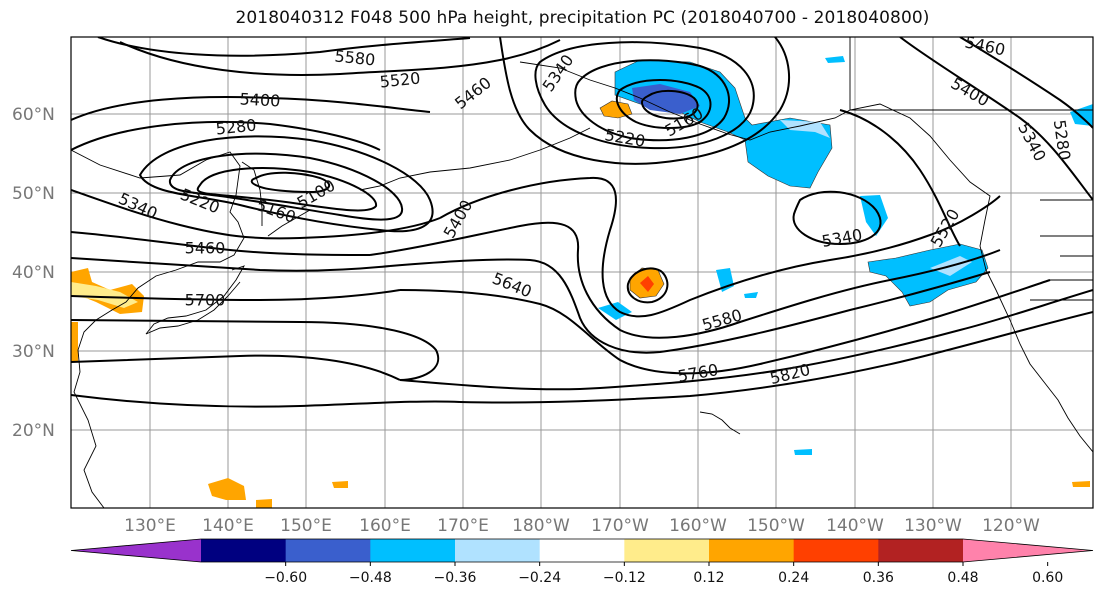 Image resolution: width=1105 pixels, height=601 pixels. Describe the element at coordinates (284, 47) in the screenshot. I see `contour-outer-north` at that location.